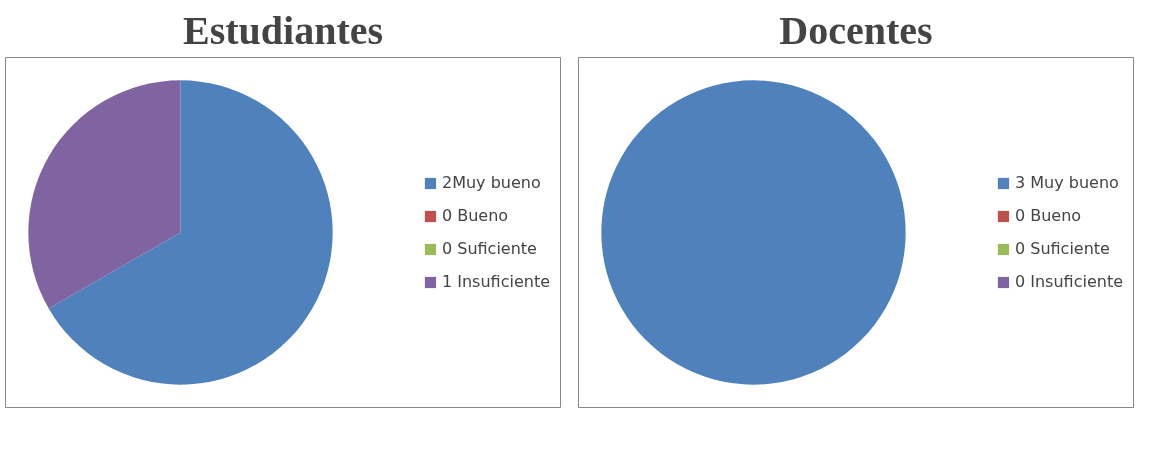 The image size is (1175, 455). I want to click on legend-label: 3 Muy bueno, so click(1066, 182).